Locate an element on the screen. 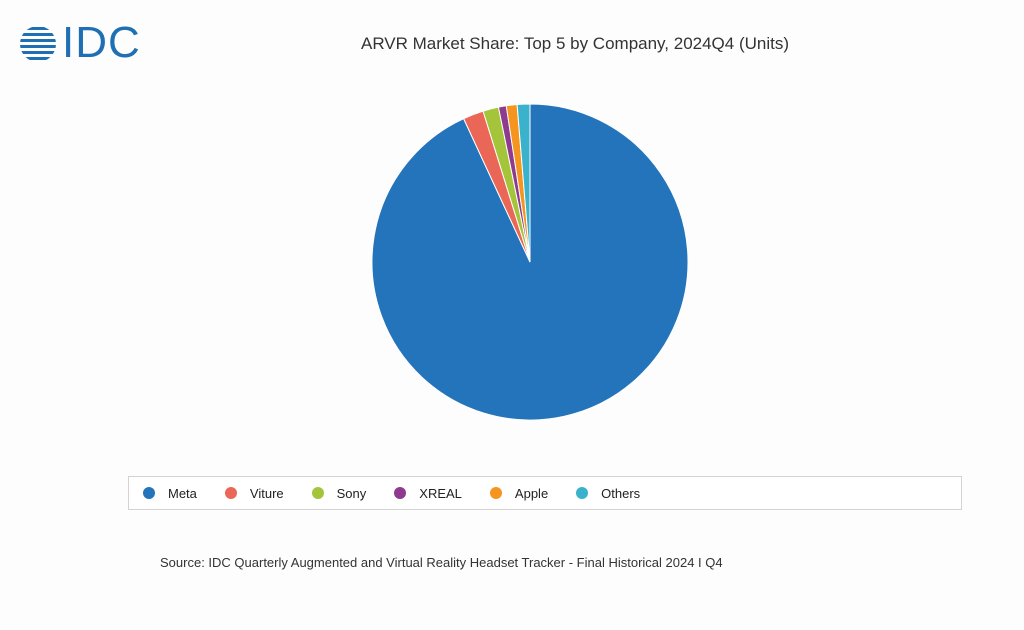 The width and height of the screenshot is (1024, 630). chart-legend: Meta Viture Sony XREAL Apple Others is located at coordinates (545, 493).